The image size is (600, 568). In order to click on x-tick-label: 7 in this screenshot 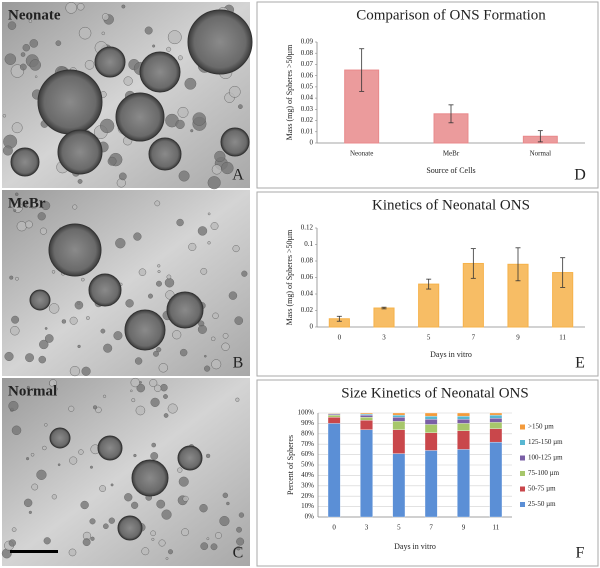, I will do `click(474, 338)`.